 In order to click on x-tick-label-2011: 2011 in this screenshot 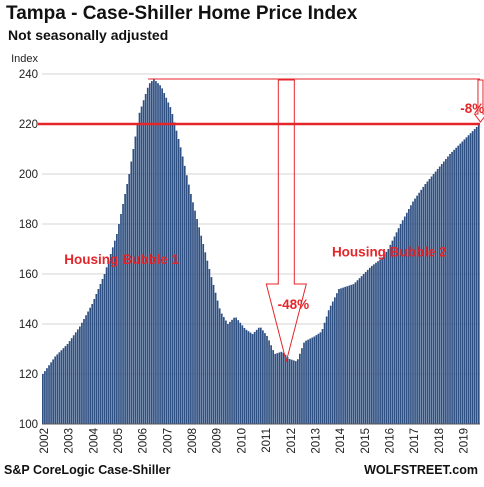, I will do `click(267, 440)`.